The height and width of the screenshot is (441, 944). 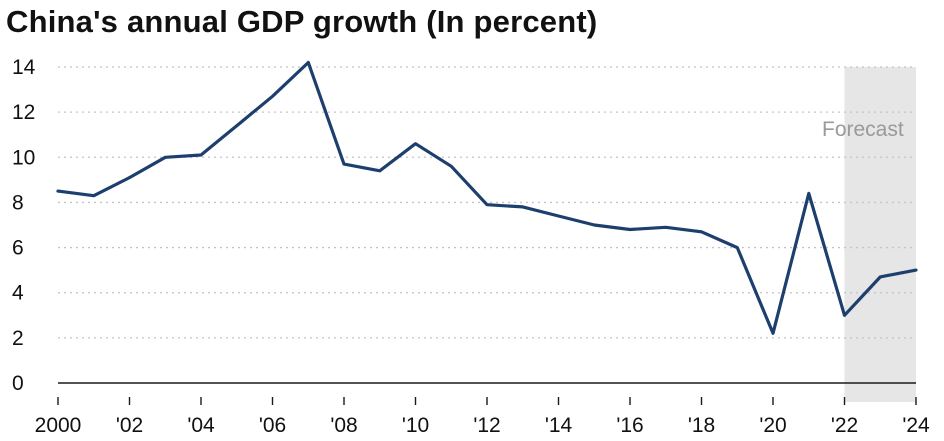 I want to click on x-axis, so click(x=487, y=393).